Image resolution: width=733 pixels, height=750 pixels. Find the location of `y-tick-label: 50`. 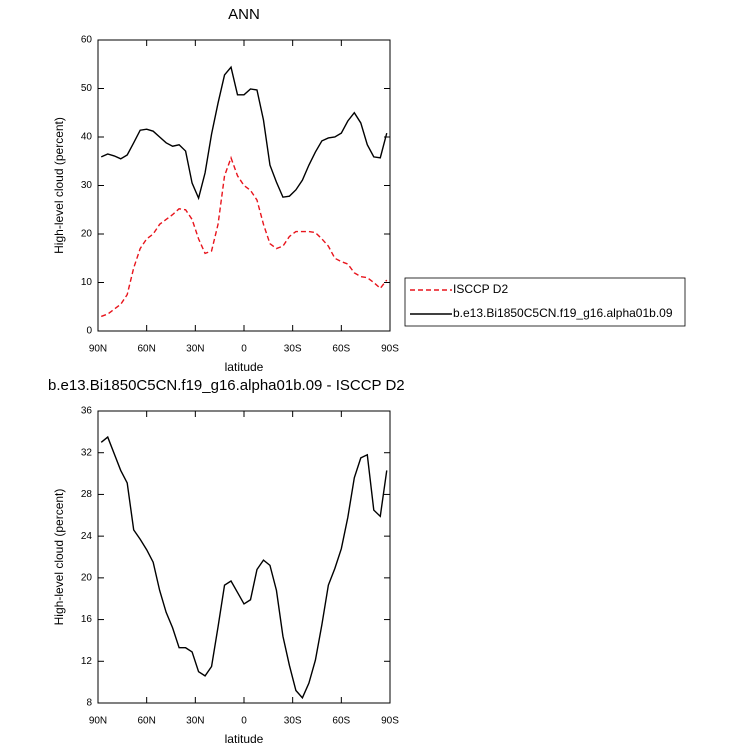

y-tick-label: 50 is located at coordinates (87, 88).